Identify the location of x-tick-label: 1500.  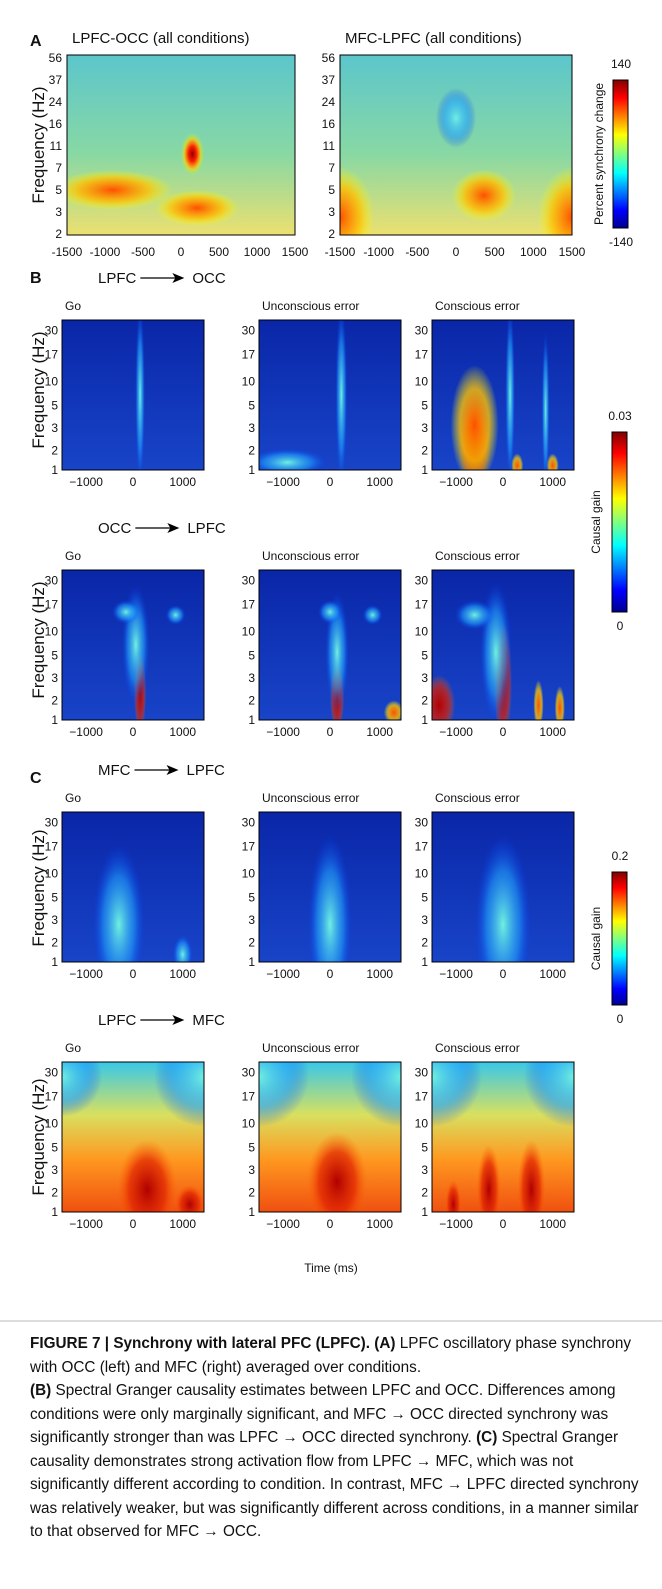
(572, 252).